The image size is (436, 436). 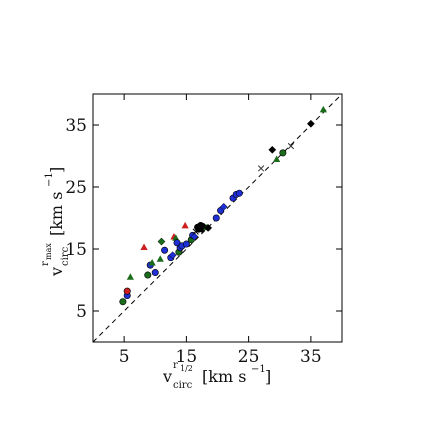 What do you see at coordinates (76, 188) in the screenshot?
I see `y-tick-label: 25` at bounding box center [76, 188].